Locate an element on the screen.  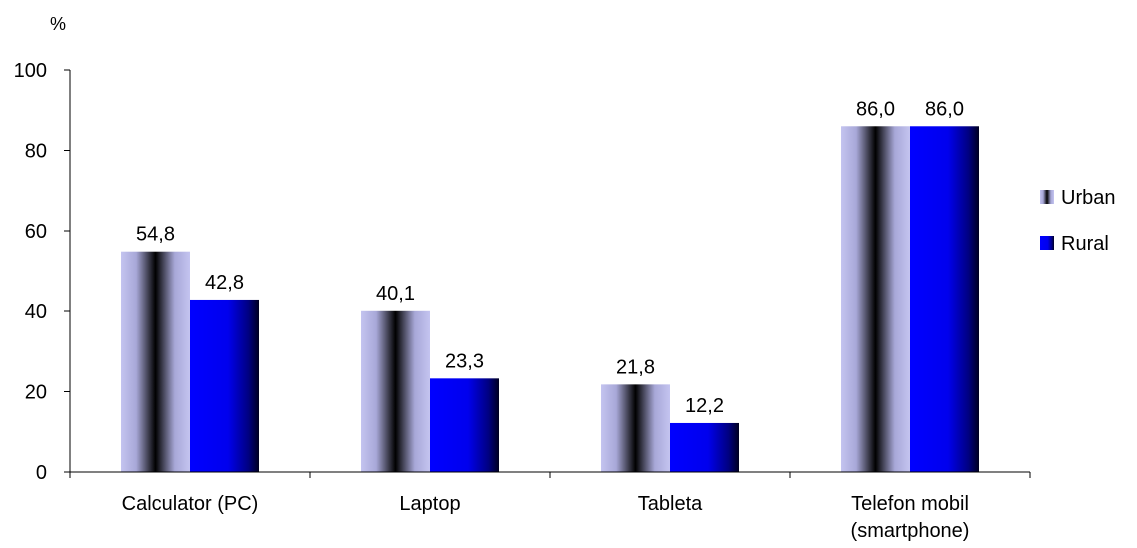
legend-swatch-rural is located at coordinates (1047, 243).